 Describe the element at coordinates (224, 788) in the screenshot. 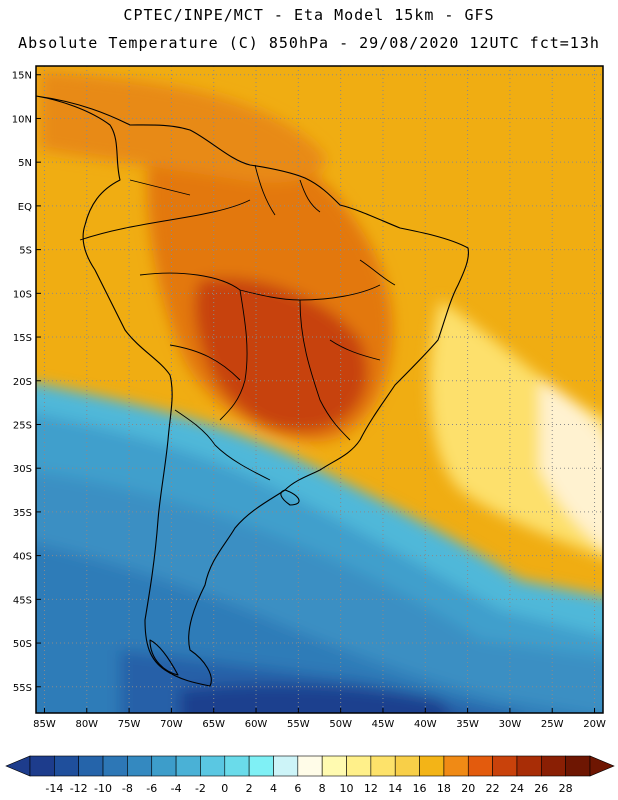

I see `colorbar-label: 0` at that location.